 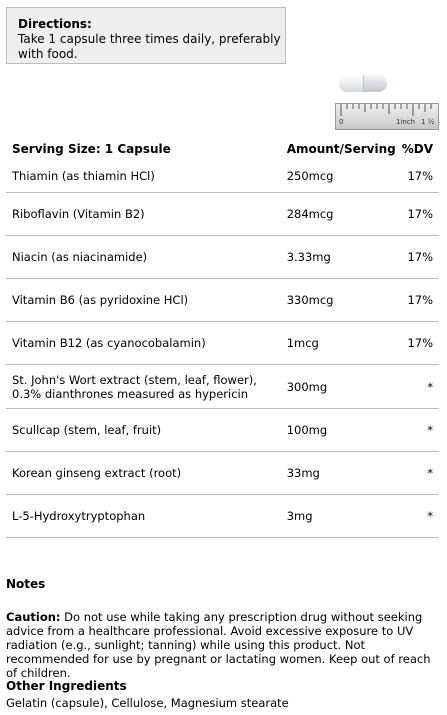 What do you see at coordinates (386, 110) in the screenshot?
I see `ruler-ticks` at bounding box center [386, 110].